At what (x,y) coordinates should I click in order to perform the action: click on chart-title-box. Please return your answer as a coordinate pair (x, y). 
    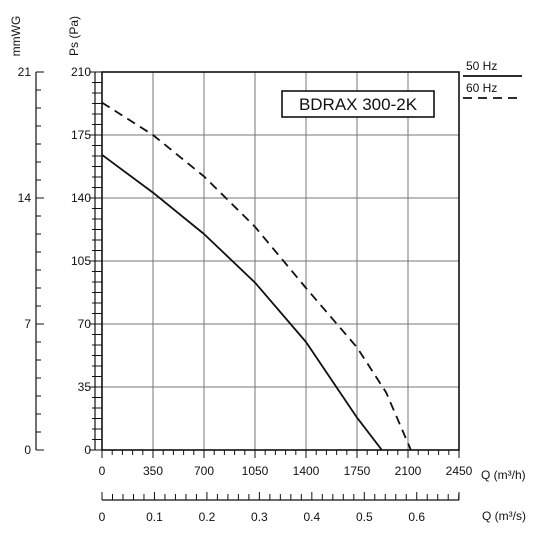
    Looking at the image, I should click on (358, 104).